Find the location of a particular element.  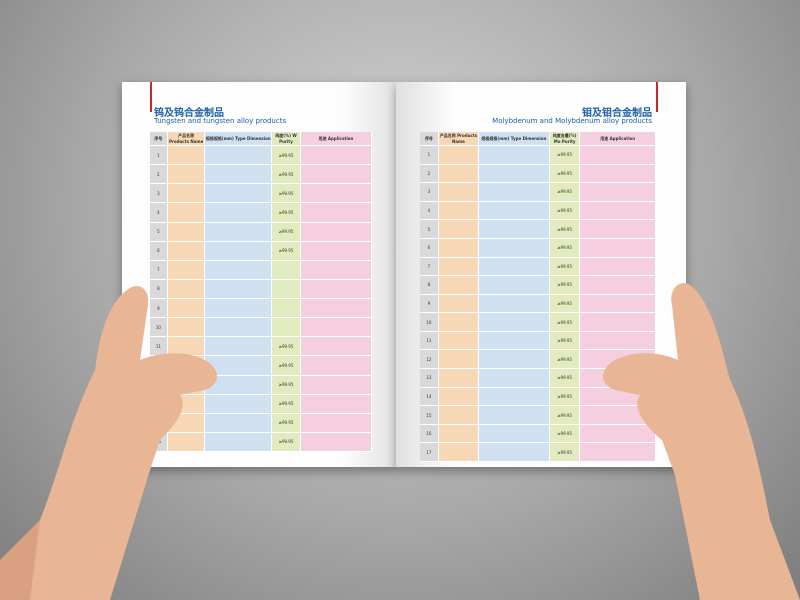

table-cell: 5 is located at coordinates (159, 232).